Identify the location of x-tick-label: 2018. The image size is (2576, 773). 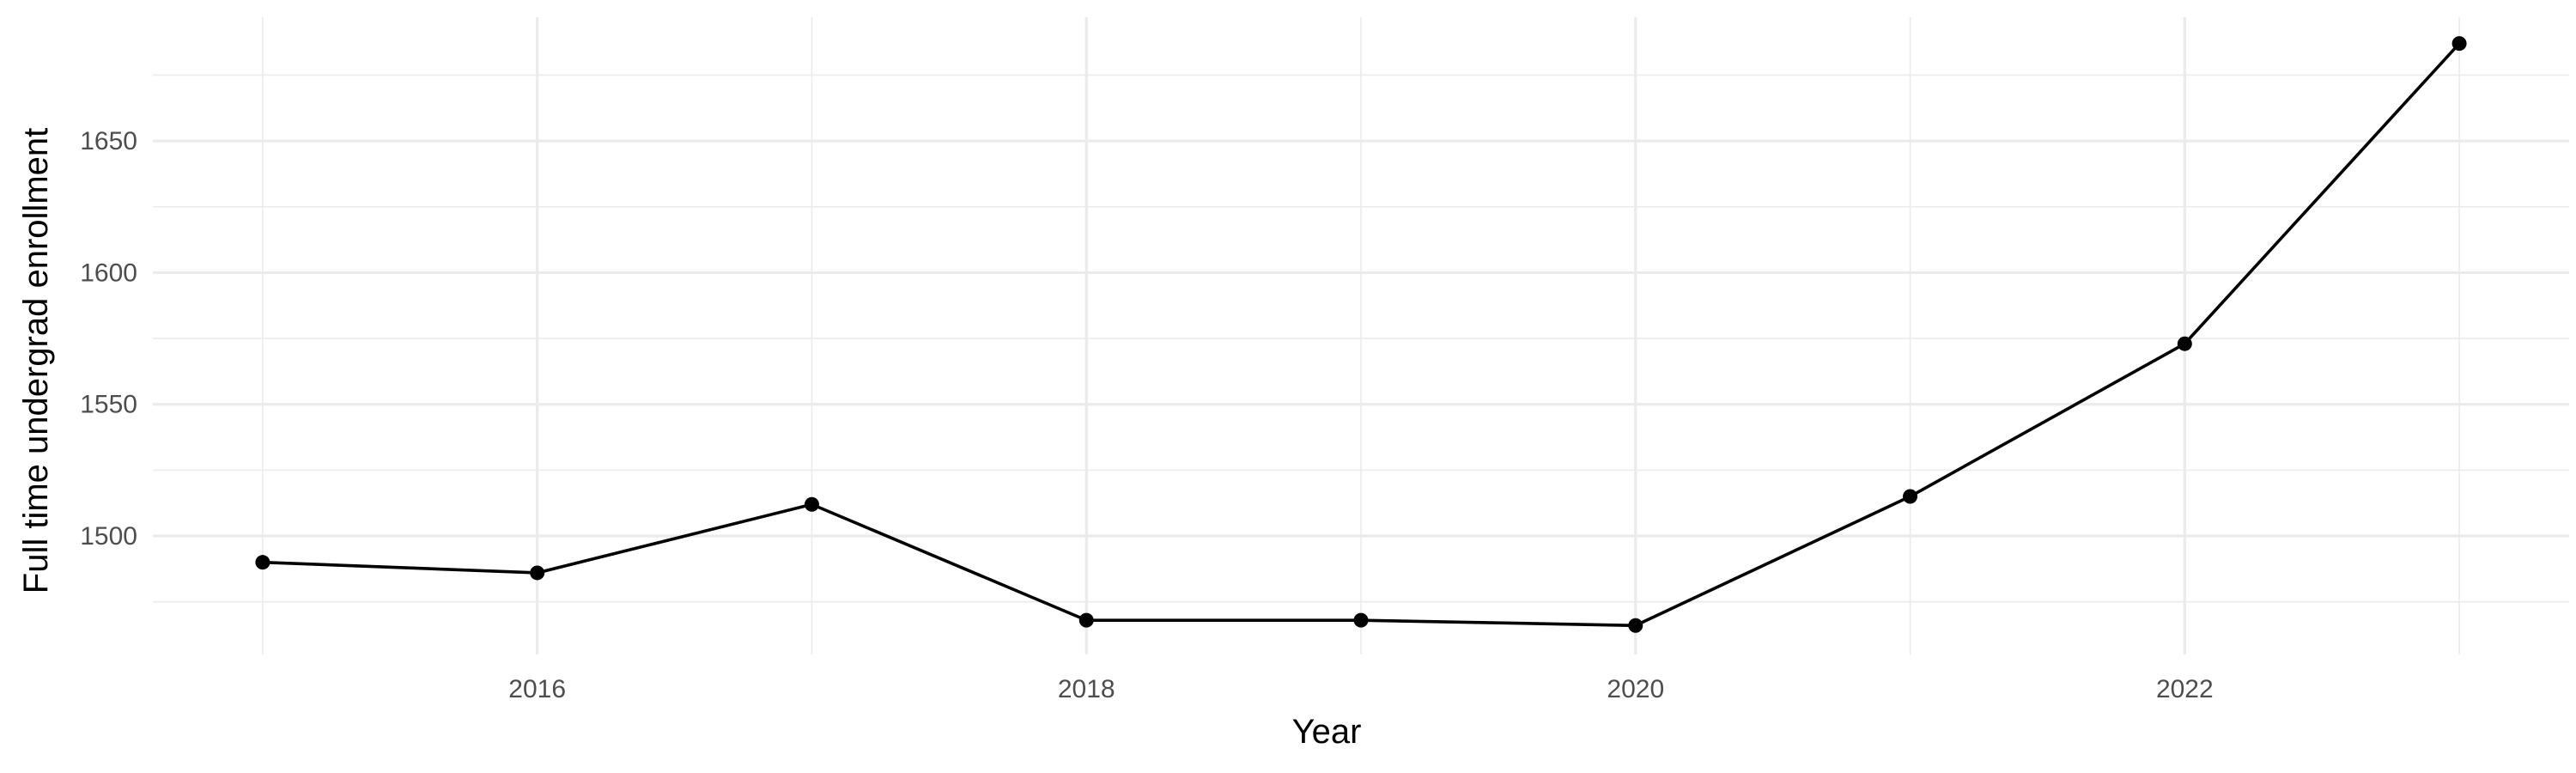
(1086, 689).